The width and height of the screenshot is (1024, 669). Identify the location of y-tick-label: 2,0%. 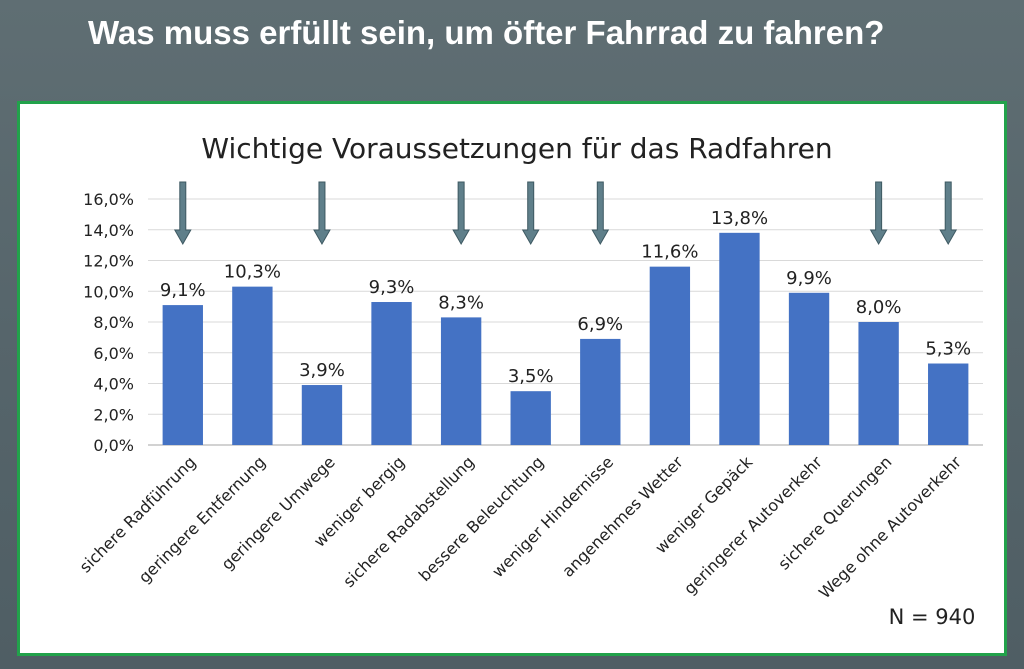
(113, 414).